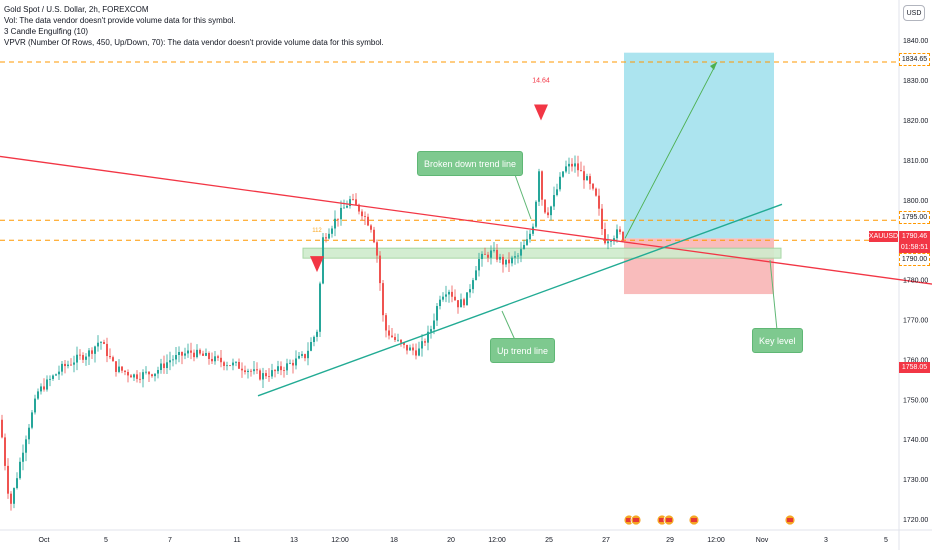 The width and height of the screenshot is (932, 550). What do you see at coordinates (914, 59) in the screenshot?
I see `target-price-tag: 1834.65` at bounding box center [914, 59].